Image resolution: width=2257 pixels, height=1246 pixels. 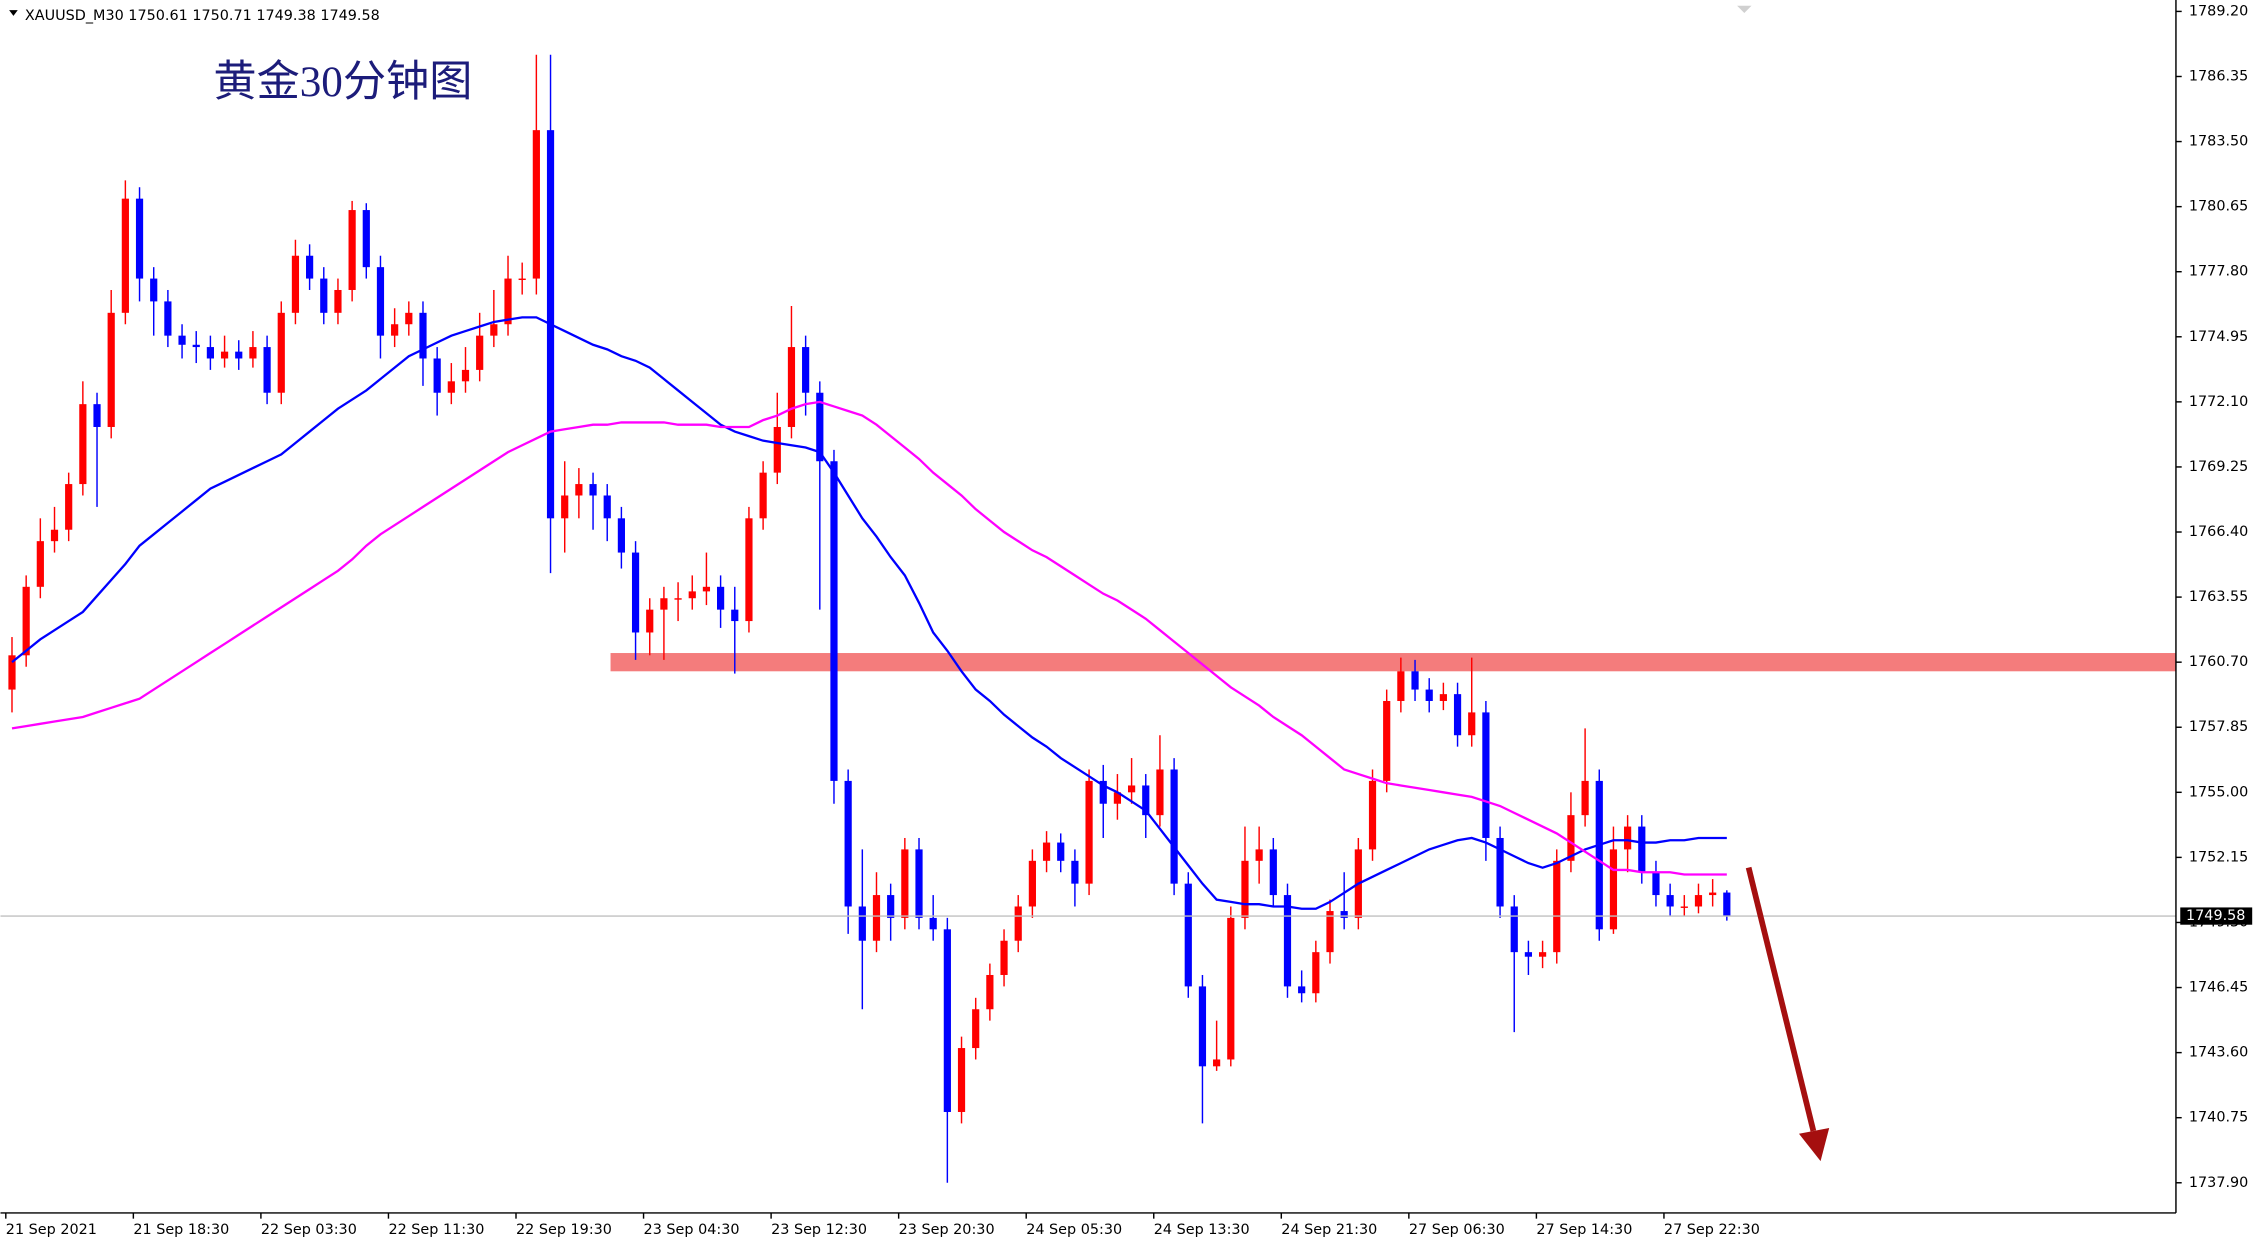 I want to click on y-tick-label: 1746.45, so click(x=2218, y=988).